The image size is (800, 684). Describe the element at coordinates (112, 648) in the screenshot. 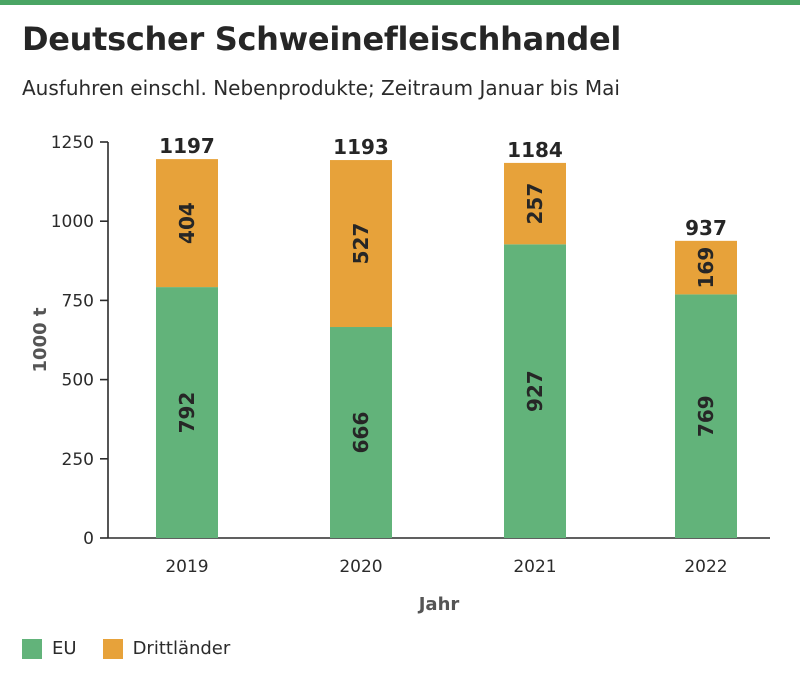

I see `legend-swatch-drittlaender` at that location.